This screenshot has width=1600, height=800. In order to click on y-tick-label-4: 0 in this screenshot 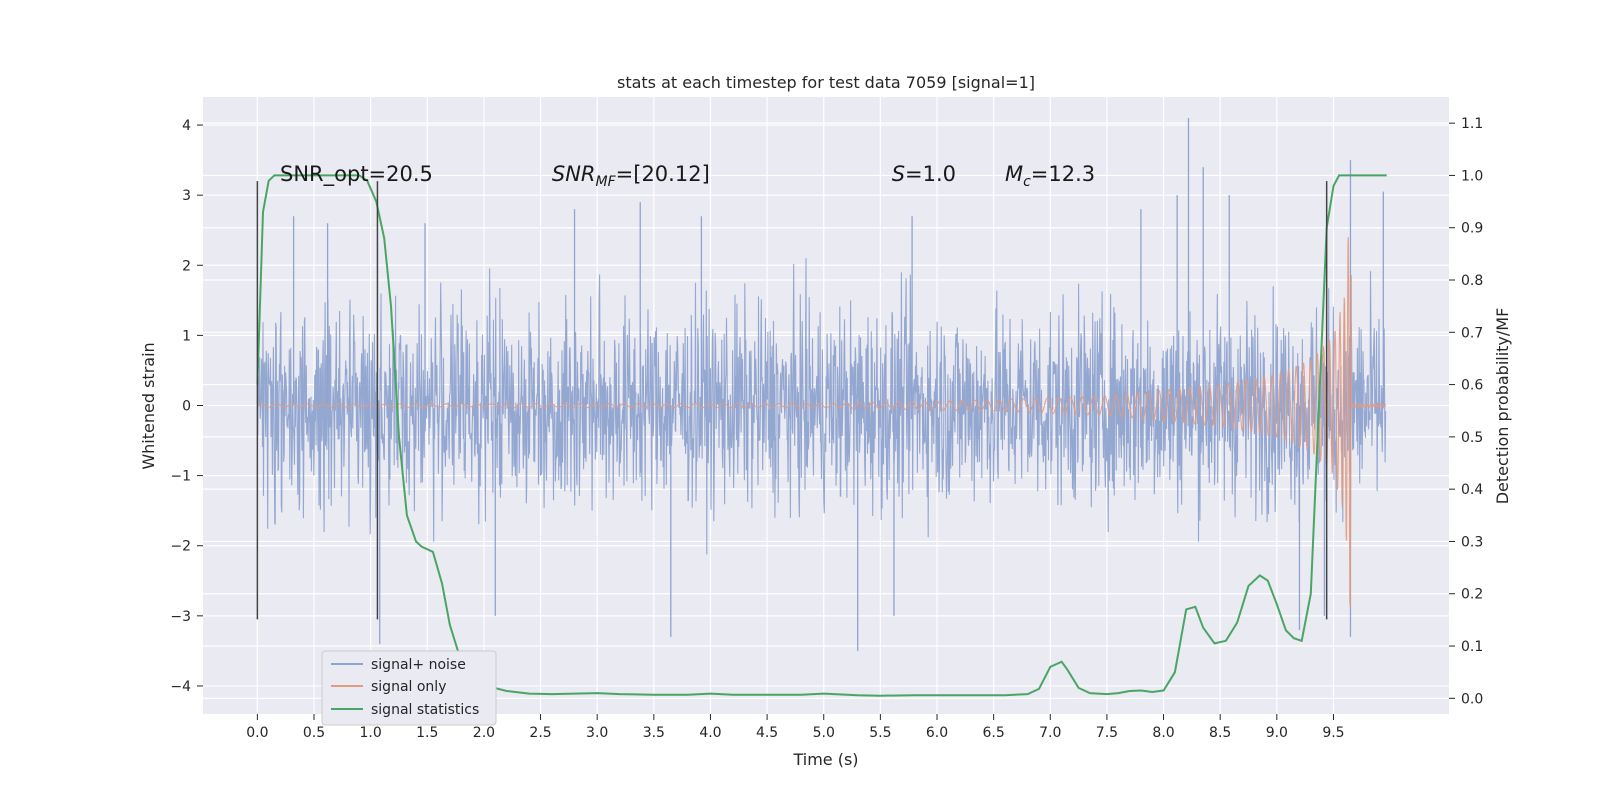, I will do `click(186, 407)`.